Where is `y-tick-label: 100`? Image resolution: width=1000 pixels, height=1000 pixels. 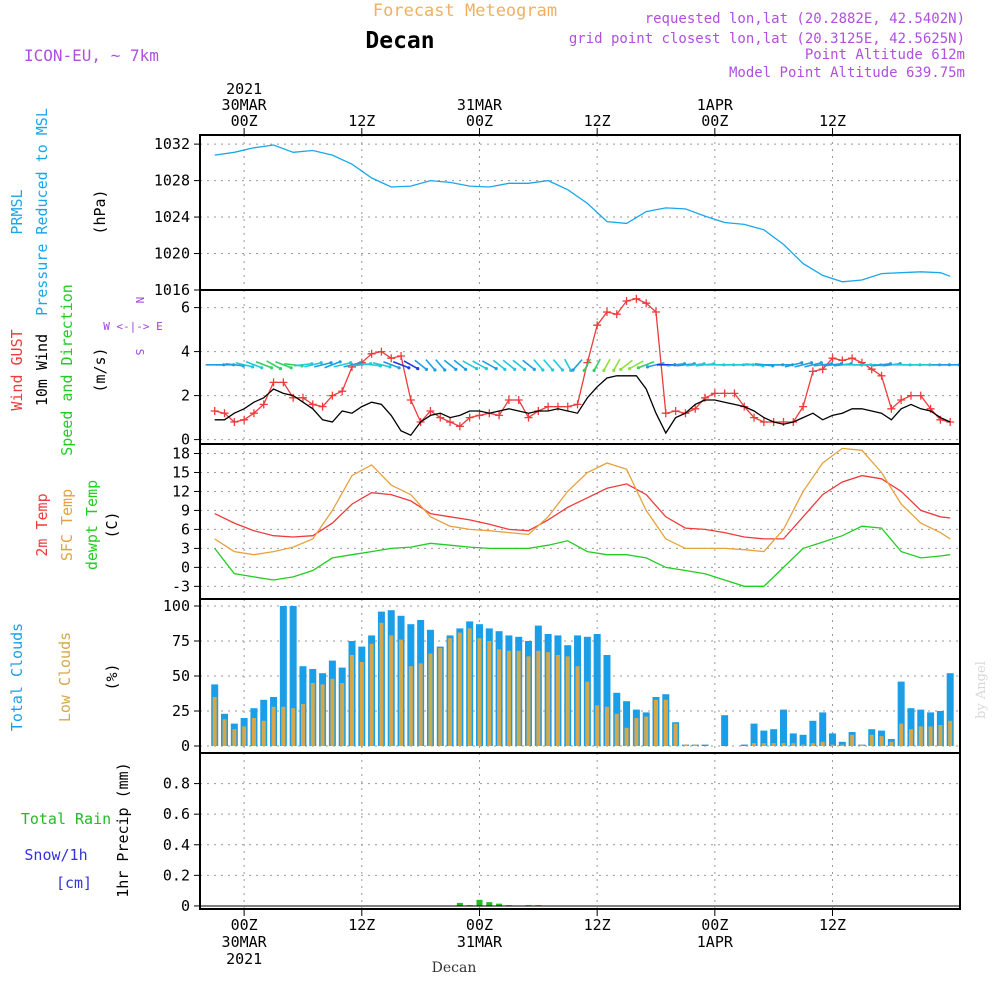
y-tick-label: 100 is located at coordinates (176, 606).